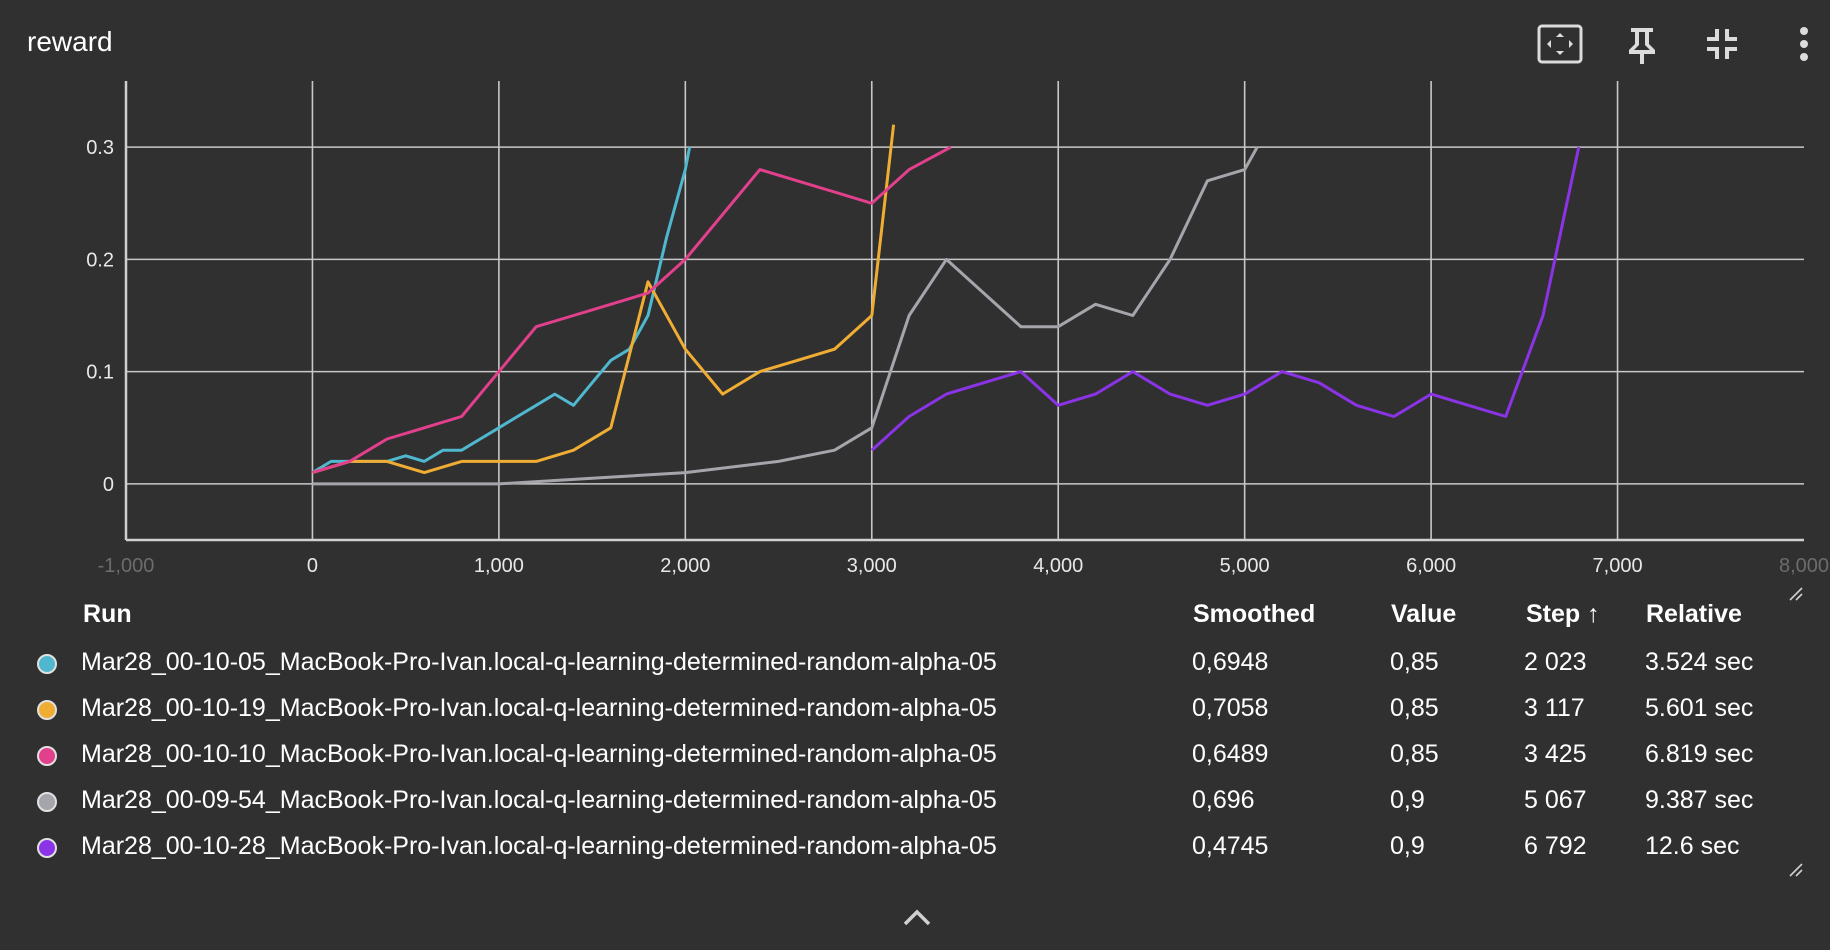  What do you see at coordinates (1694, 614) in the screenshot?
I see `column-header-relative: Relative` at bounding box center [1694, 614].